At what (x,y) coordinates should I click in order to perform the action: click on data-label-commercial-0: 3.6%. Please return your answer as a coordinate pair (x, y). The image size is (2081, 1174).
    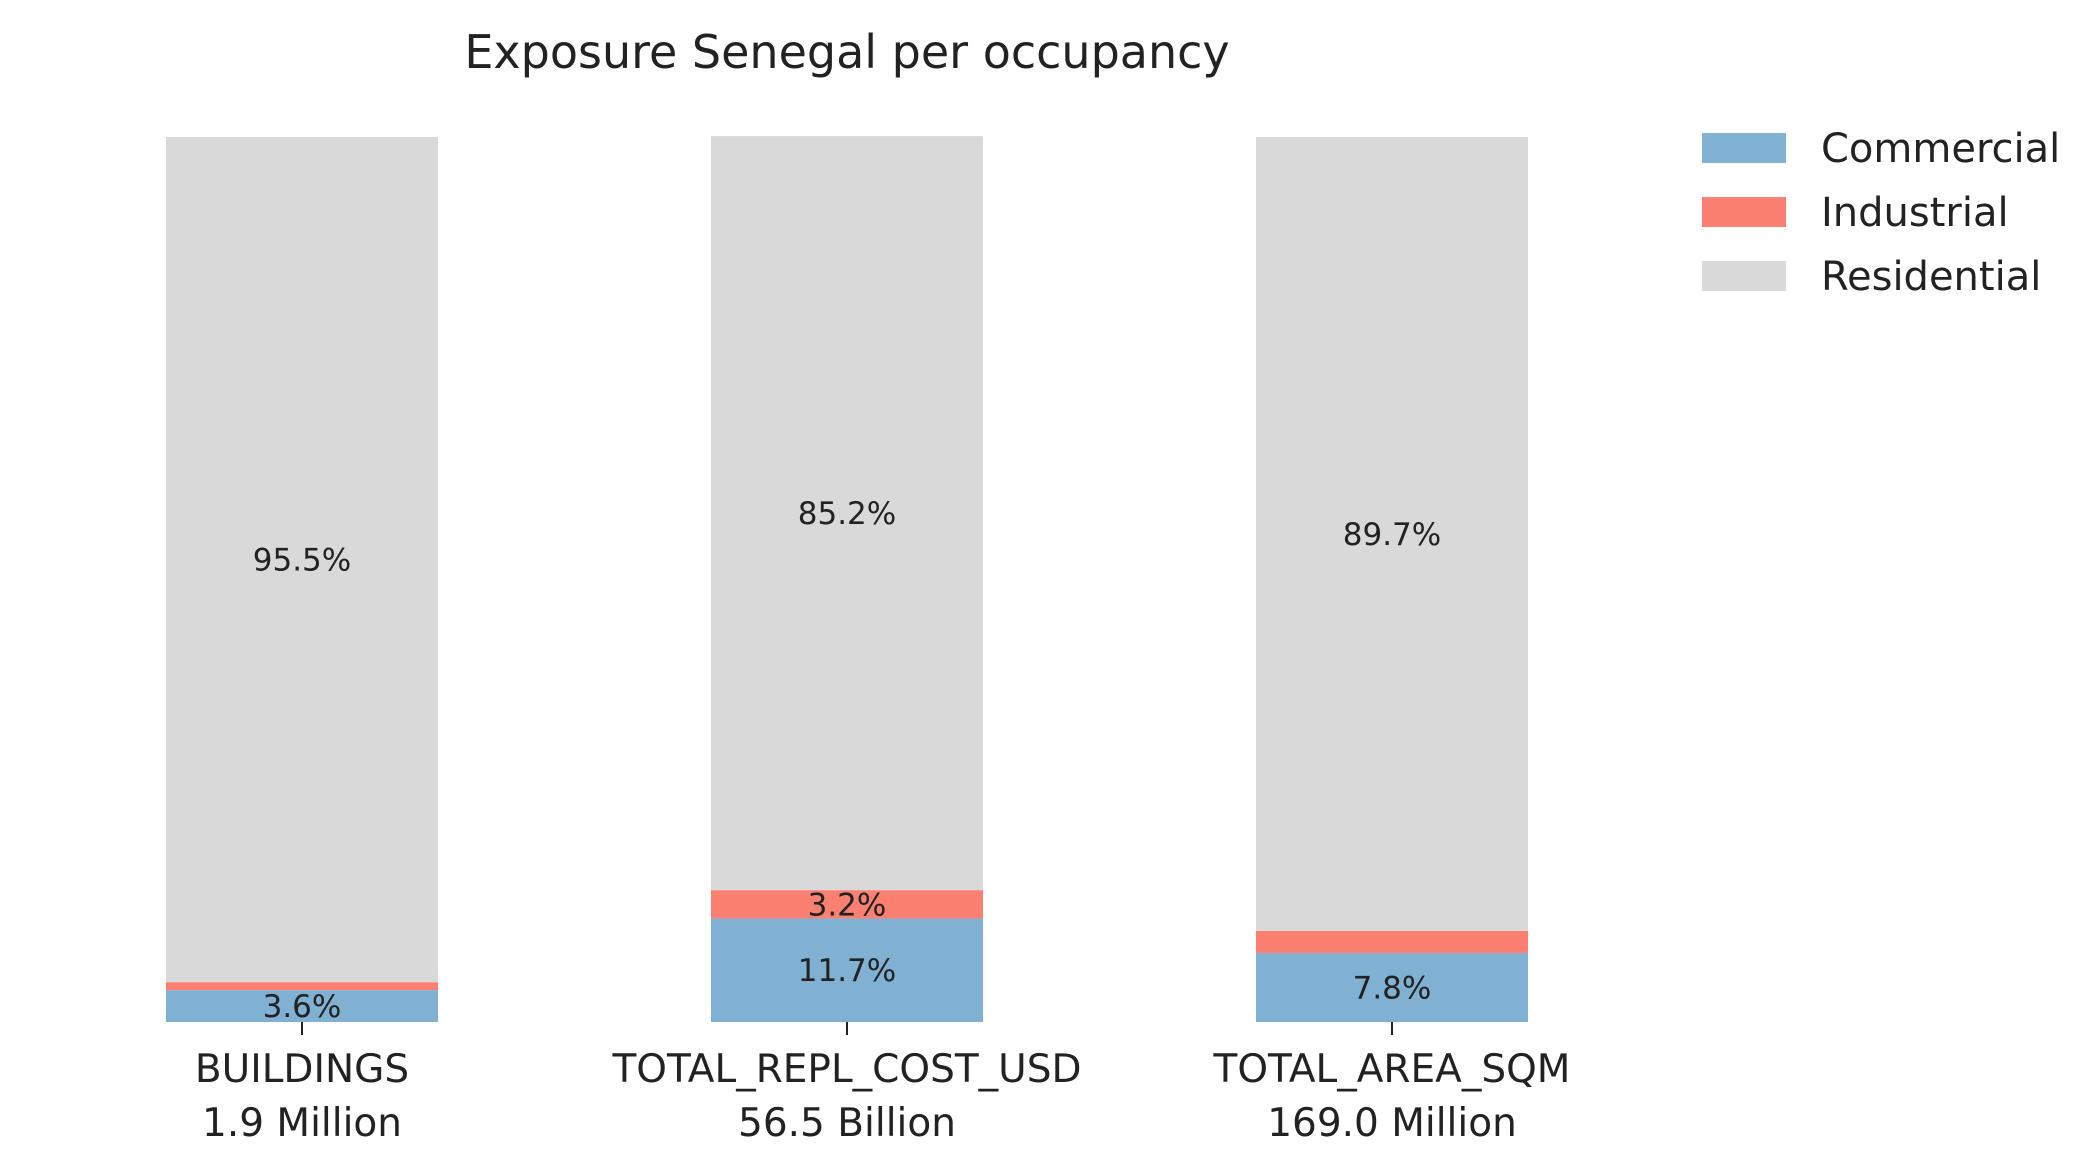
    Looking at the image, I should click on (302, 1007).